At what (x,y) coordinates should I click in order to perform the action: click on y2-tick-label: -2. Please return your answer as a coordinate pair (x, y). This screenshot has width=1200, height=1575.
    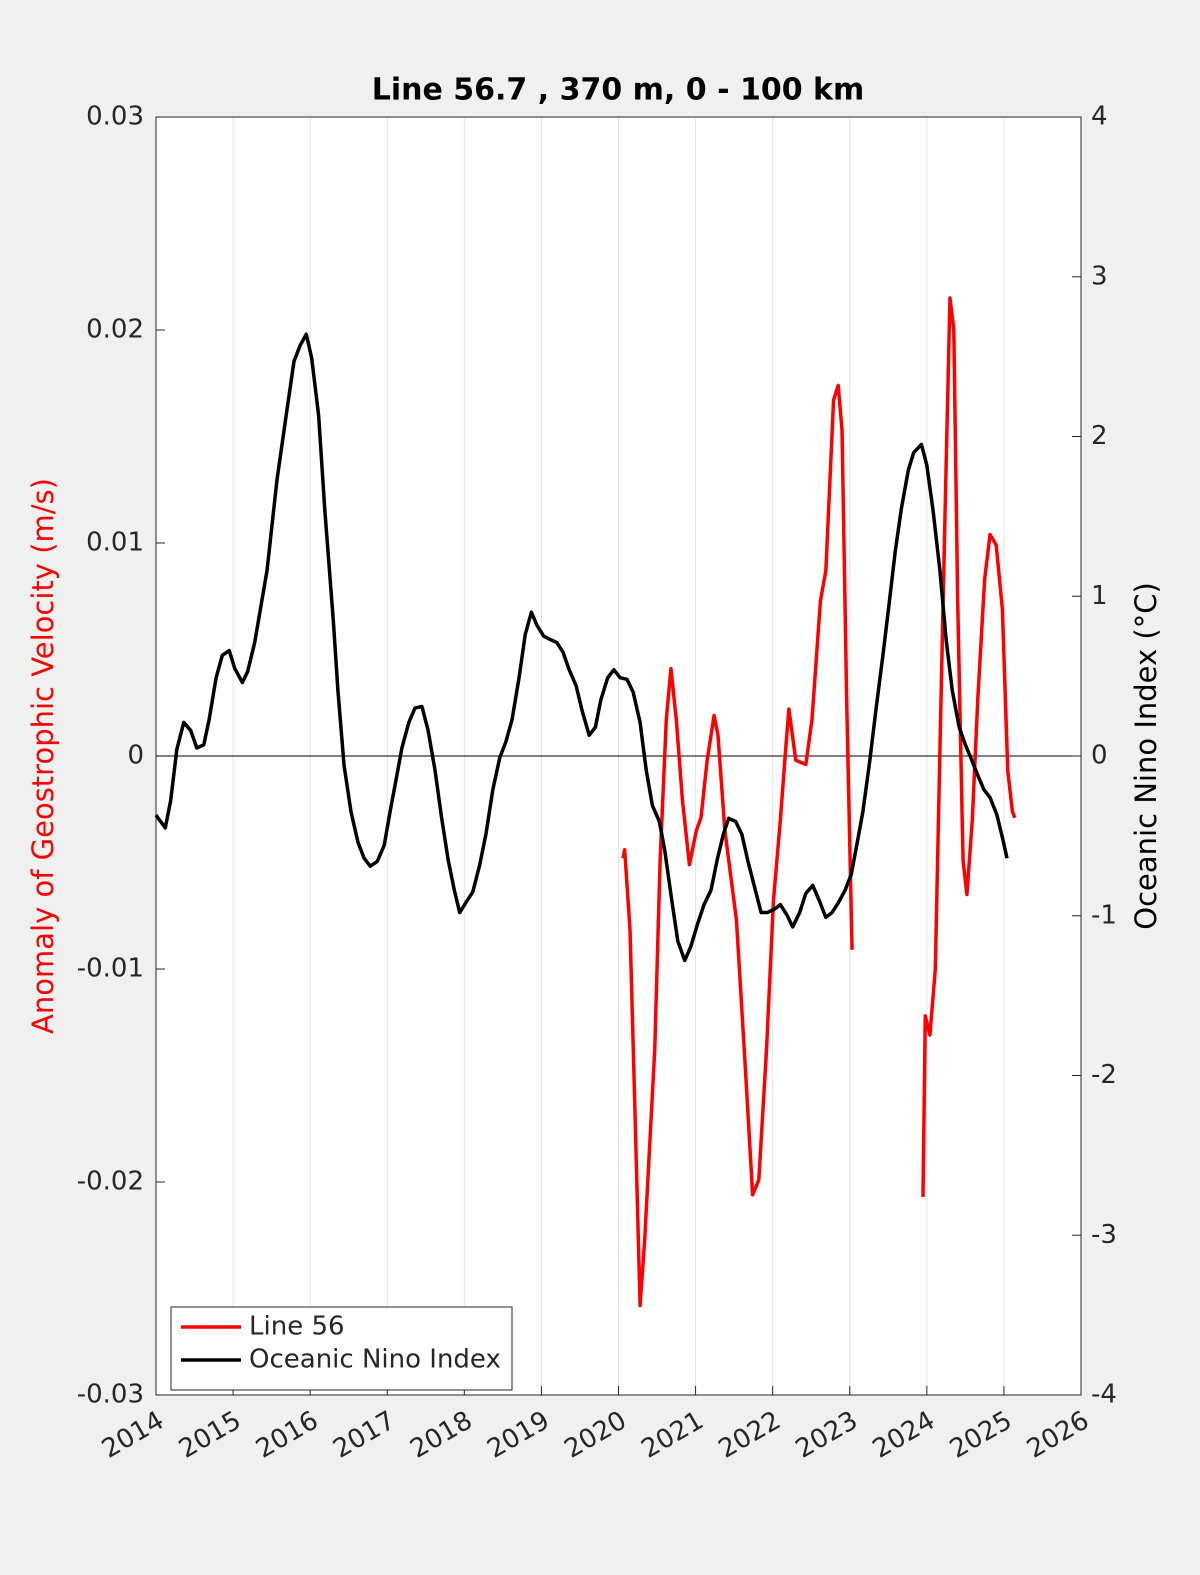
    Looking at the image, I should click on (1104, 1075).